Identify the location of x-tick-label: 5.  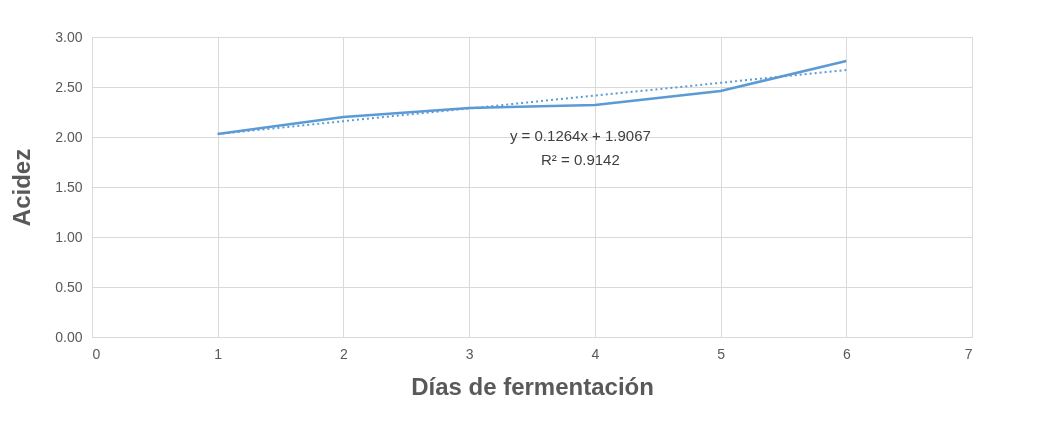
(721, 353).